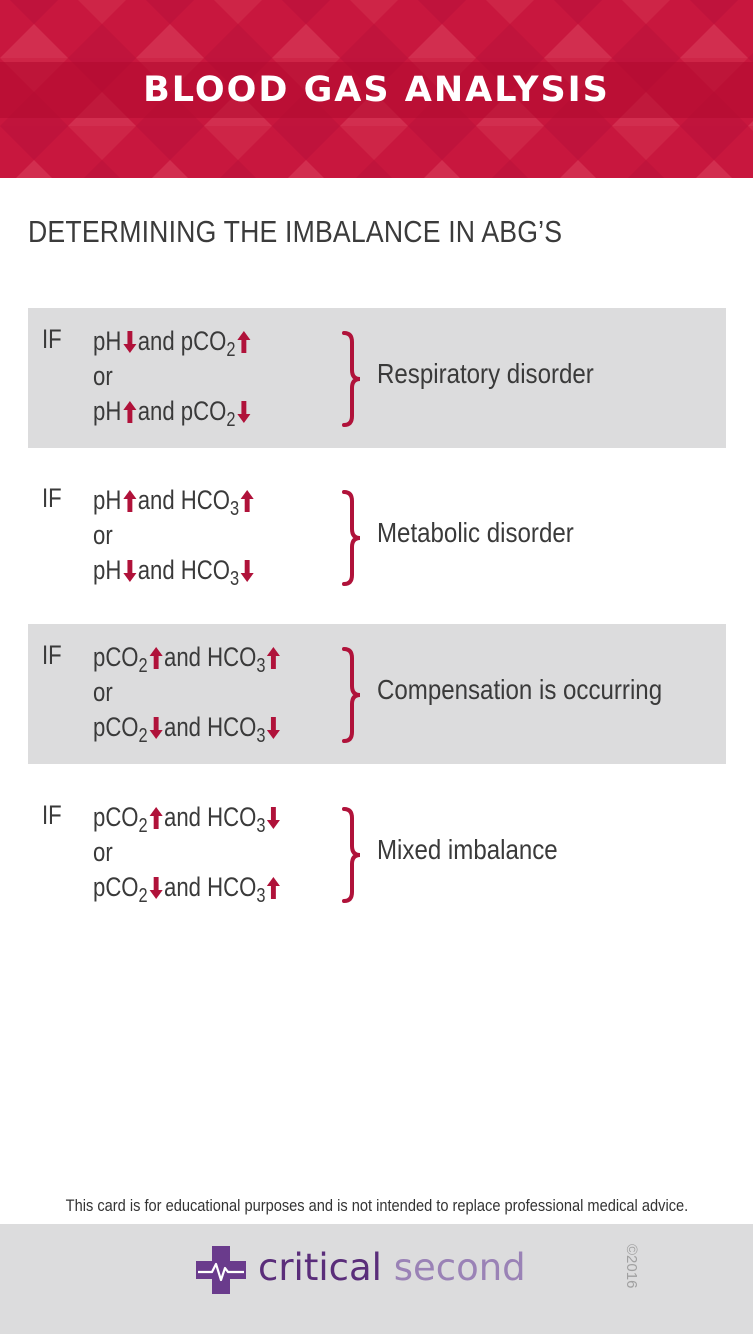 Image resolution: width=753 pixels, height=1334 pixels. Describe the element at coordinates (221, 1270) in the screenshot. I see `medical-cross-heartbeat-icon` at that location.